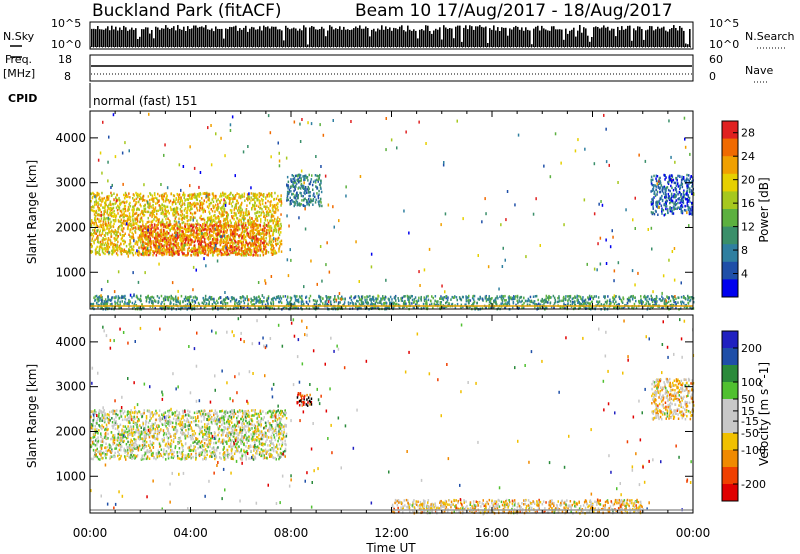 The image size is (800, 554). Describe the element at coordinates (712, 76) in the screenshot. I see `nave-tick-bottom: 0` at that location.